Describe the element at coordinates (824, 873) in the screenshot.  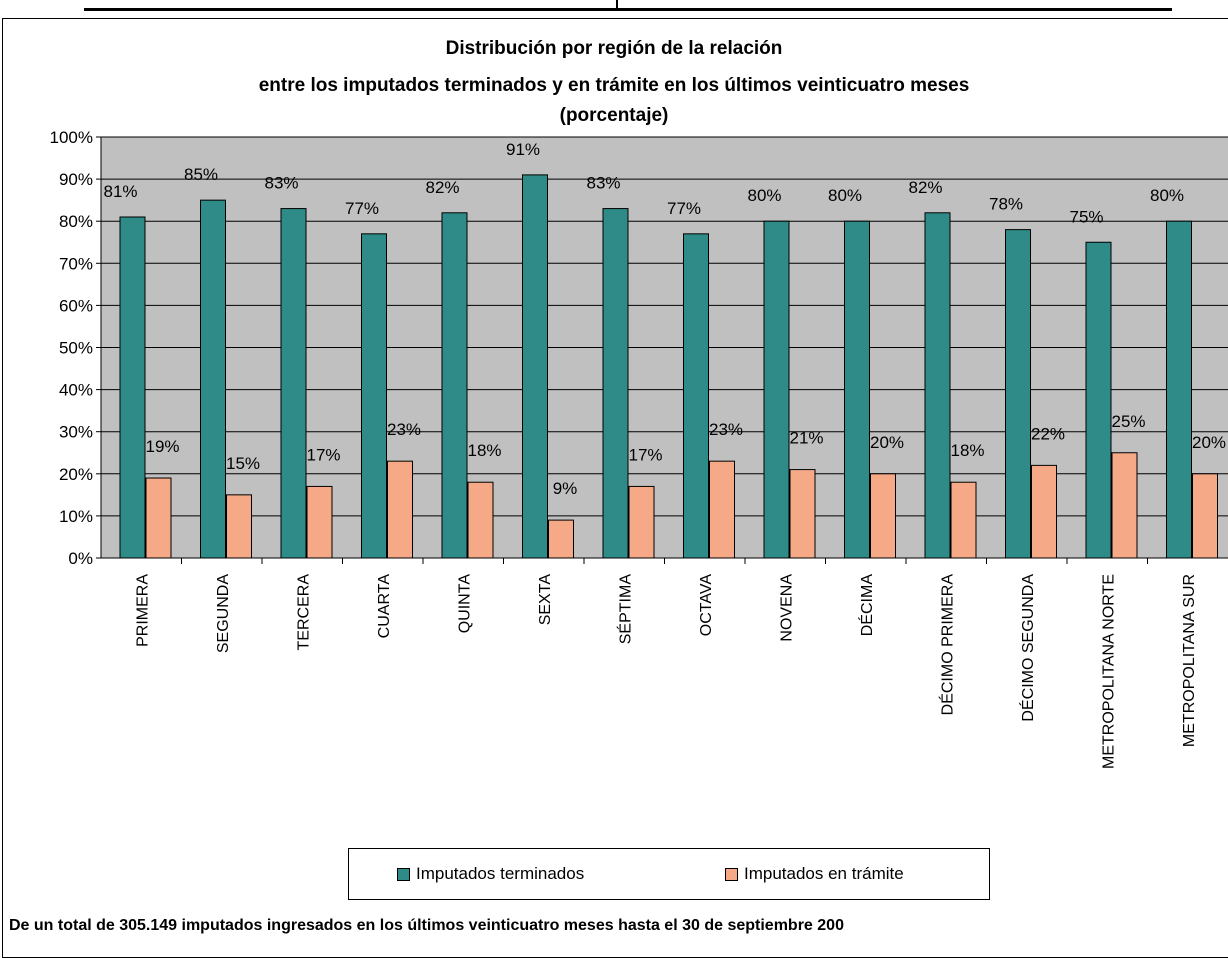
I see `legend-label-tramite: Imputados en trámite` at that location.